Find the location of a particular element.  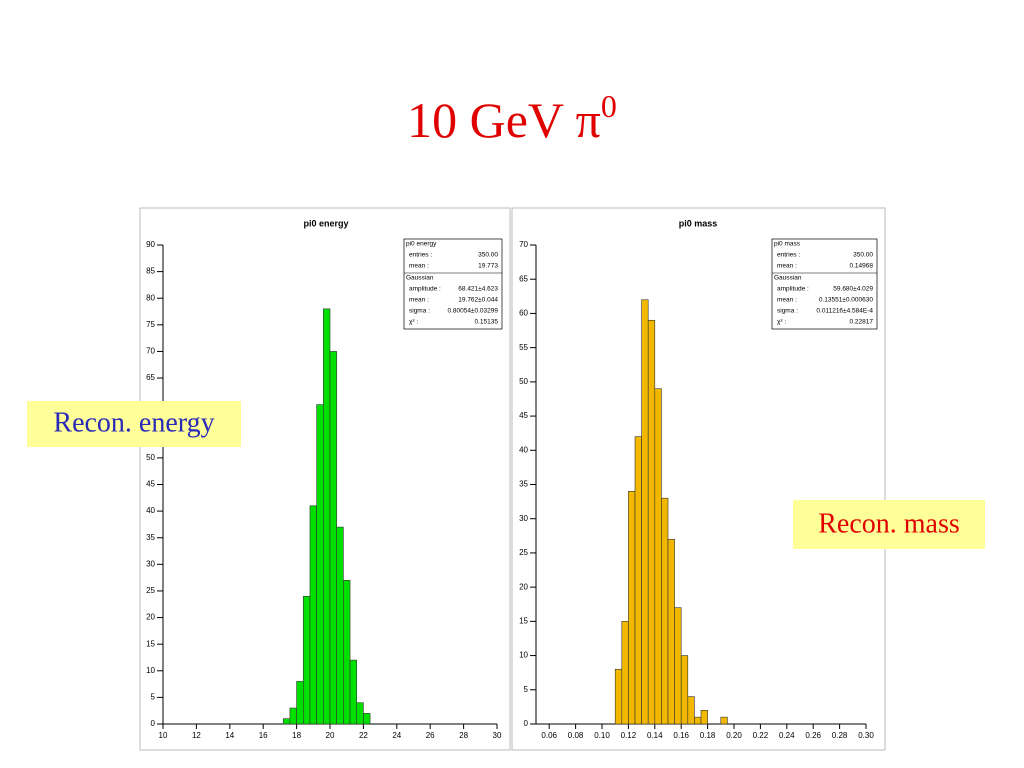

y-tick-label: 85 is located at coordinates (150, 271).